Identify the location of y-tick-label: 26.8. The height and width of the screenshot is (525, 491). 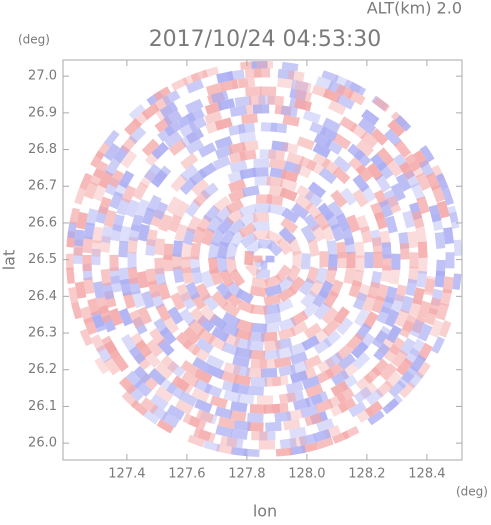
(42, 149).